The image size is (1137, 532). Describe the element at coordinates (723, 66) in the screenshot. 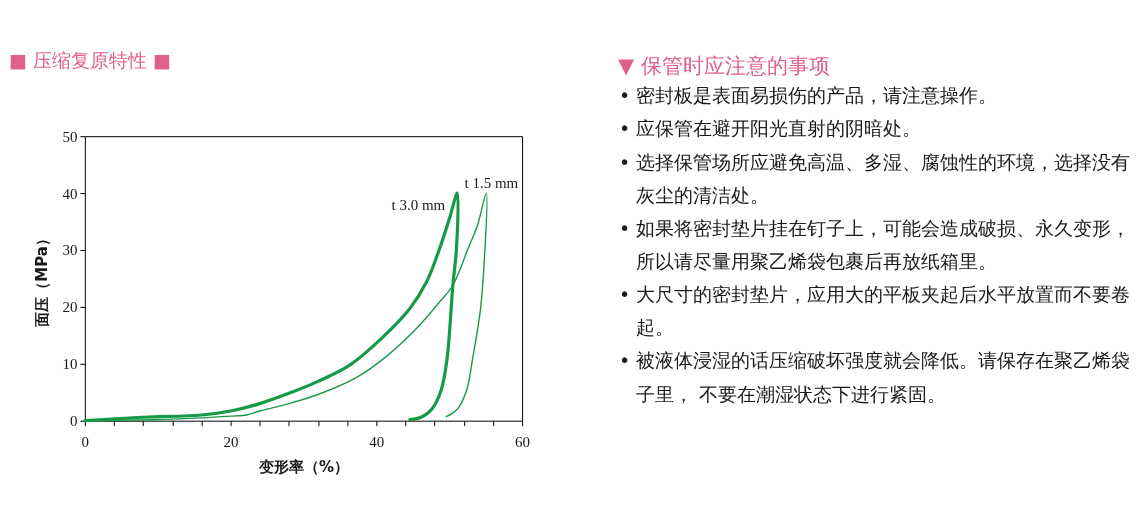

I see `text: ▼ 保管时应注意的事项` at that location.